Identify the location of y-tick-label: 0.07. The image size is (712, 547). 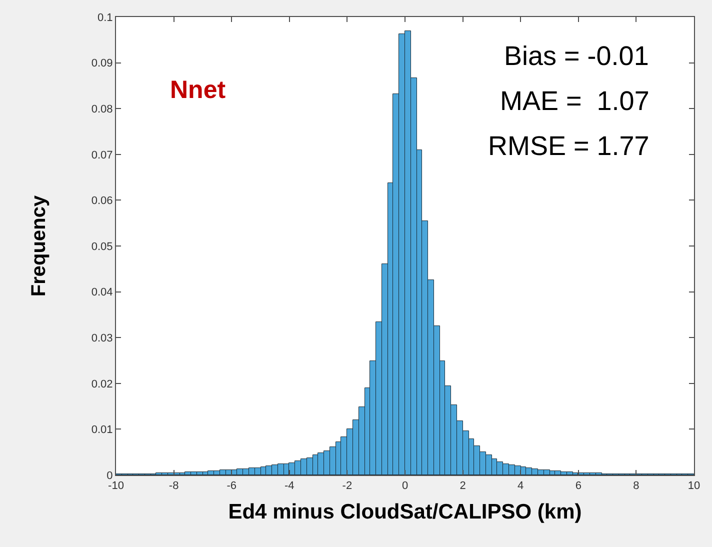
(102, 155).